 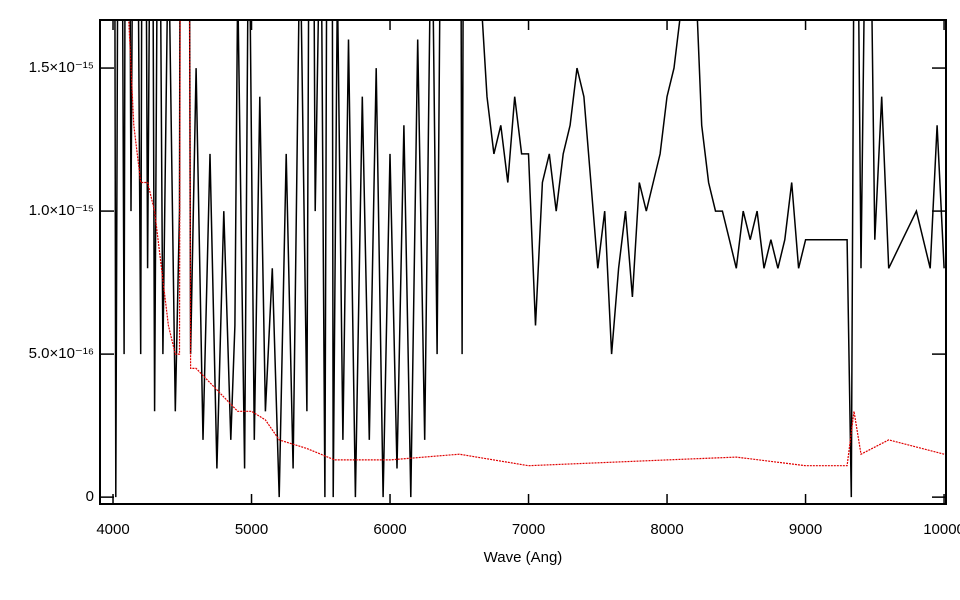 What do you see at coordinates (528, 529) in the screenshot?
I see `x-tick-label: 7000` at bounding box center [528, 529].